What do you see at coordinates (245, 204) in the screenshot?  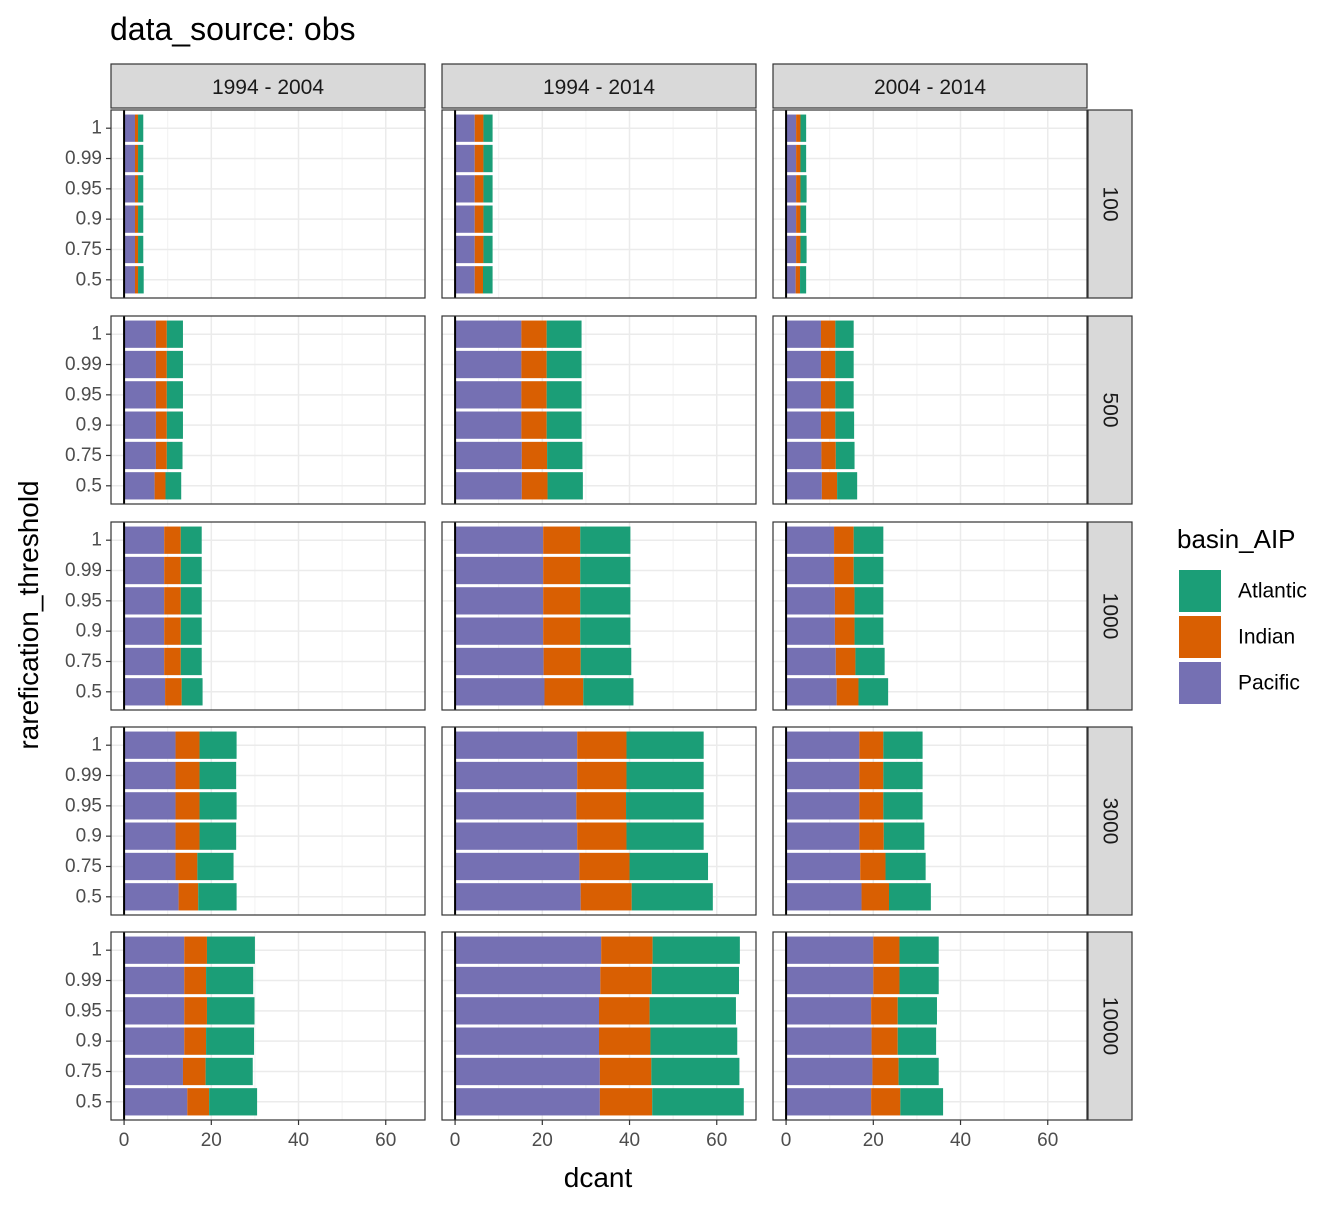 I see `panel: 1 0.99 0.95 0.9 0.75 0.5` at bounding box center [245, 204].